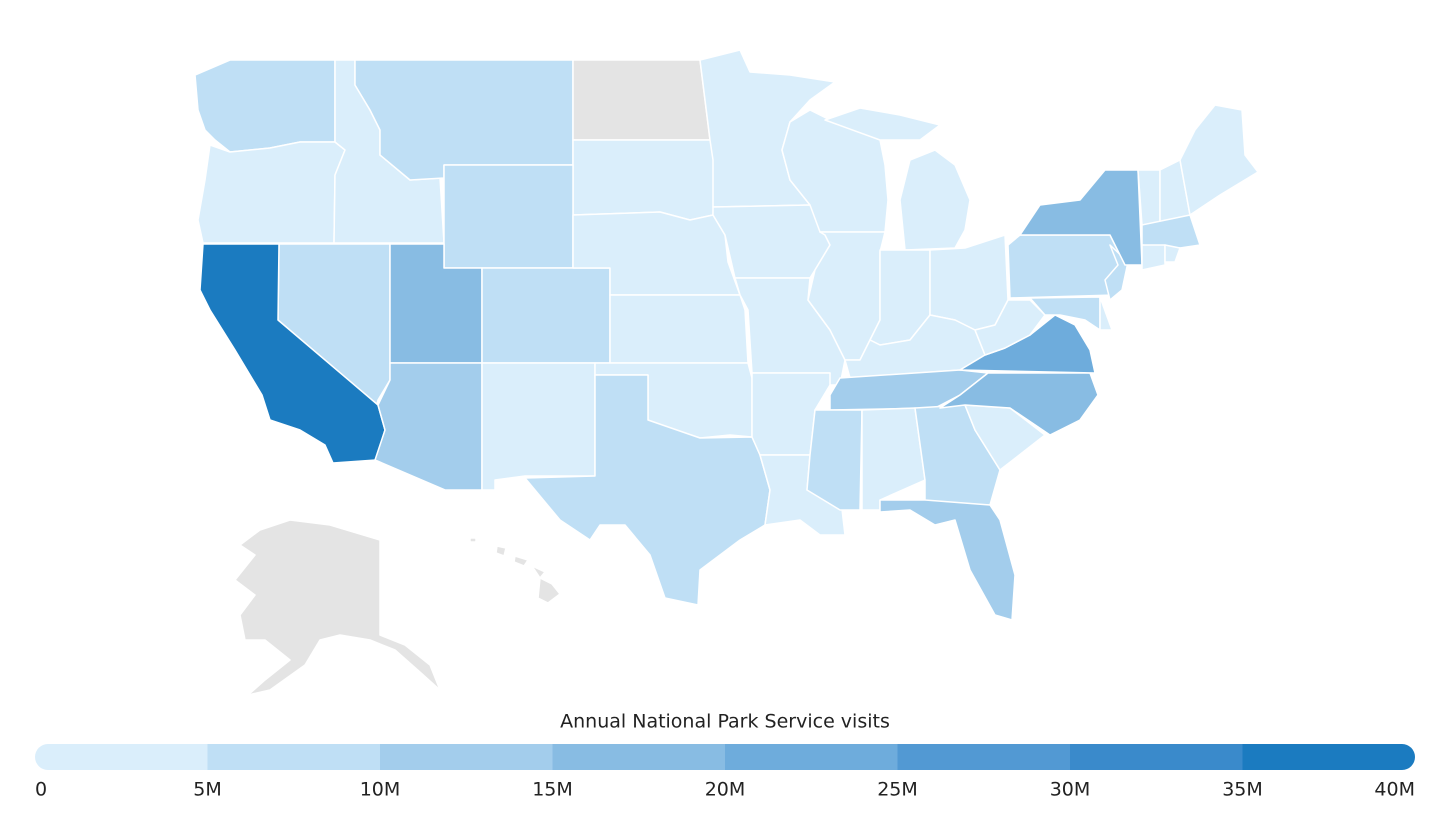  I want to click on legend-tick-label: 40M, so click(1394, 790).